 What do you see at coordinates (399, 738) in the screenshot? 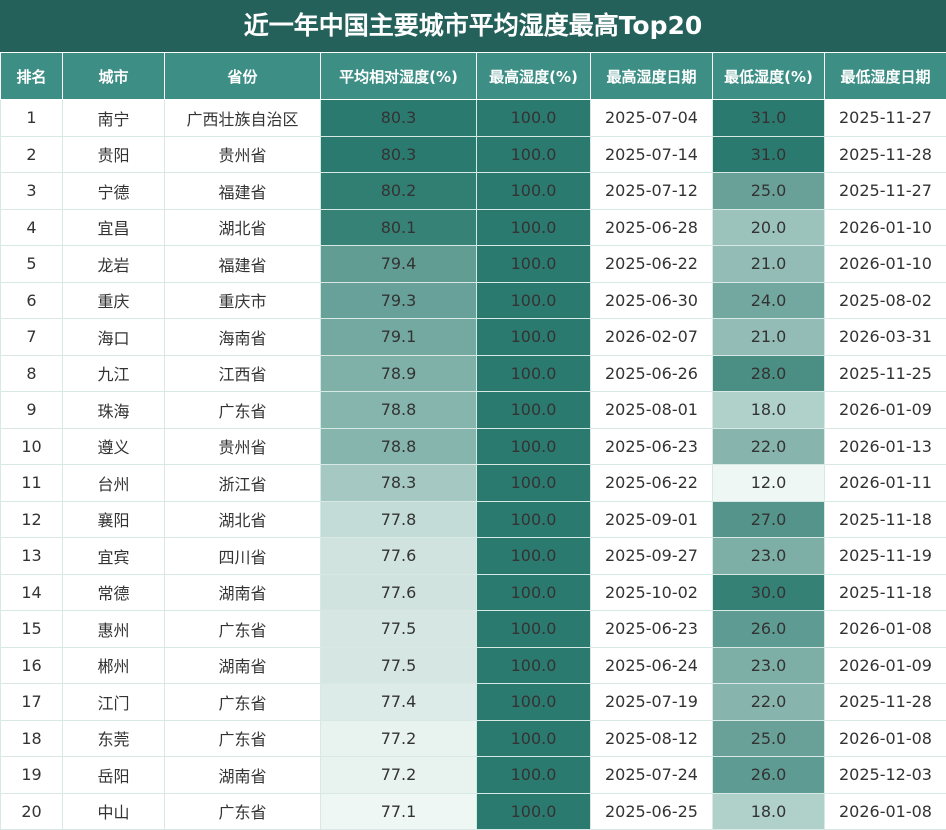
I see `table-cell: 77.2` at bounding box center [399, 738].